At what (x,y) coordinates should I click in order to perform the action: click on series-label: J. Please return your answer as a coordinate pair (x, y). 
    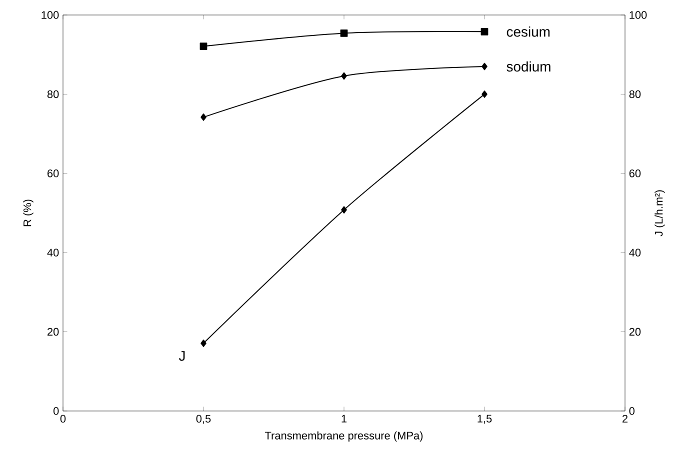
    Looking at the image, I should click on (181, 356).